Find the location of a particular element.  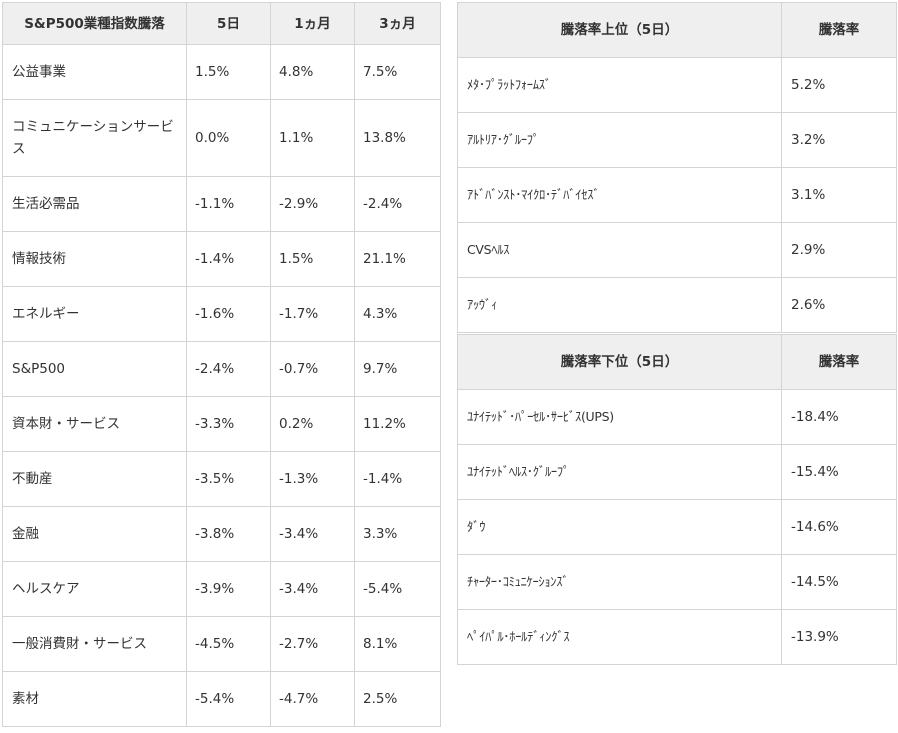

table-row: 一般消費財・サービス -4.5% -2.7% 8.1% is located at coordinates (221, 644).